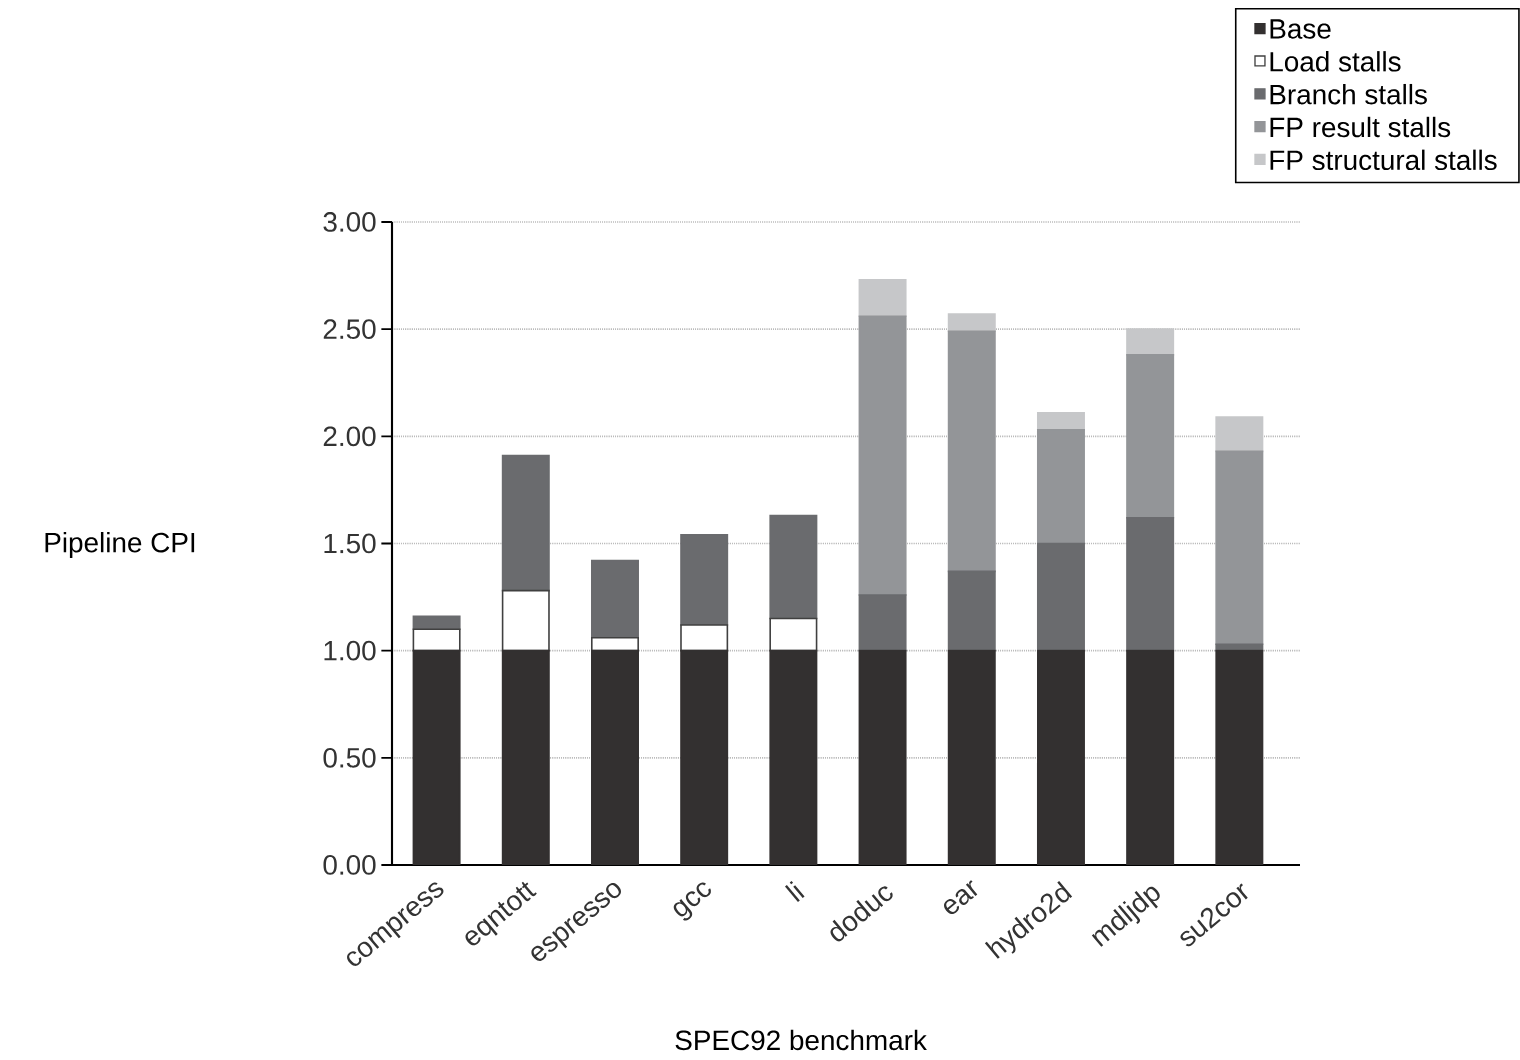 The width and height of the screenshot is (1520, 1060). What do you see at coordinates (350, 543) in the screenshot?
I see `y-tick-label: 1.50` at bounding box center [350, 543].